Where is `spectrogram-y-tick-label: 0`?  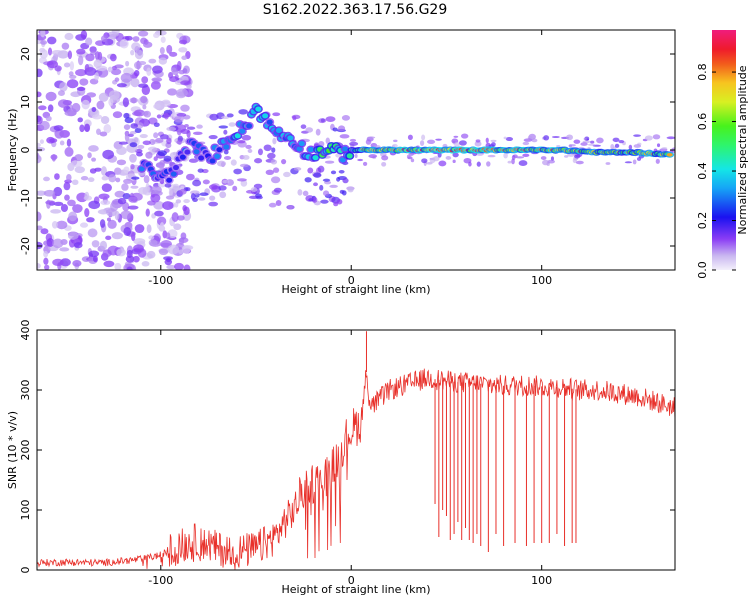 spectrogram-y-tick-label: 0 is located at coordinates (25, 150).